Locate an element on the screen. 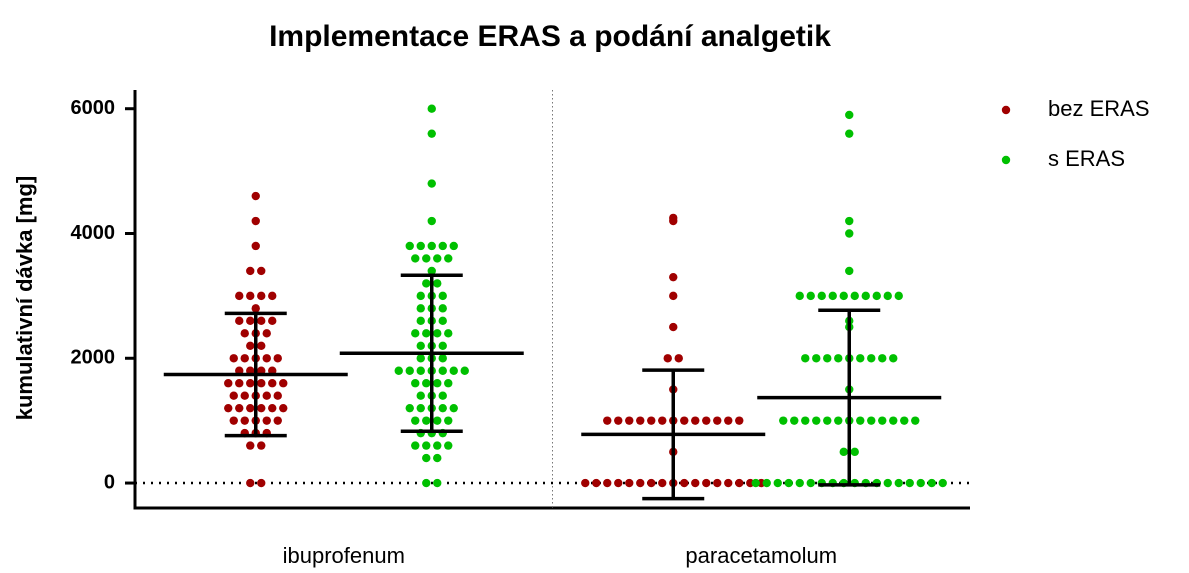  legend-marker is located at coordinates (1006, 110).